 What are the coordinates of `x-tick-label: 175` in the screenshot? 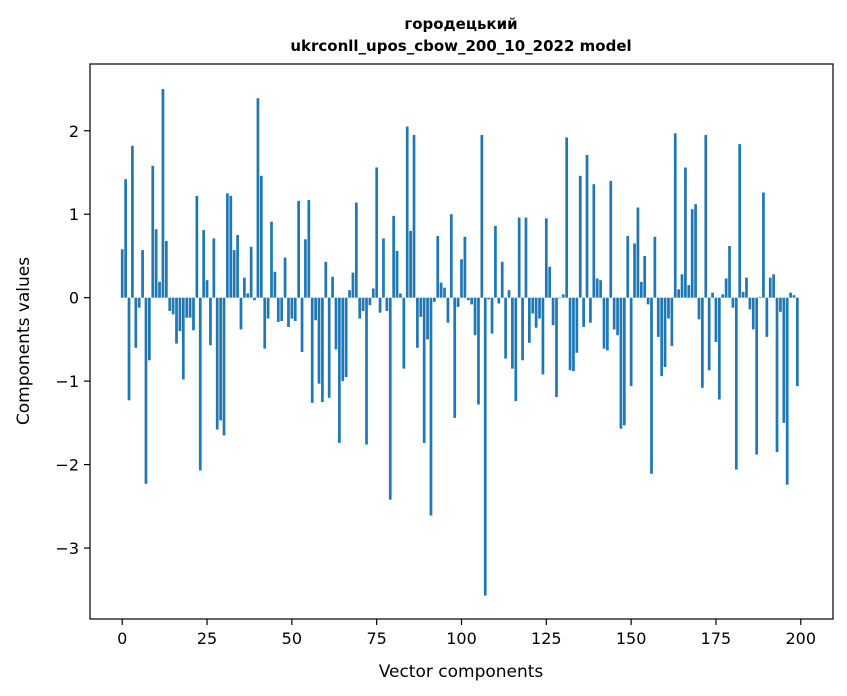 It's located at (716, 638).